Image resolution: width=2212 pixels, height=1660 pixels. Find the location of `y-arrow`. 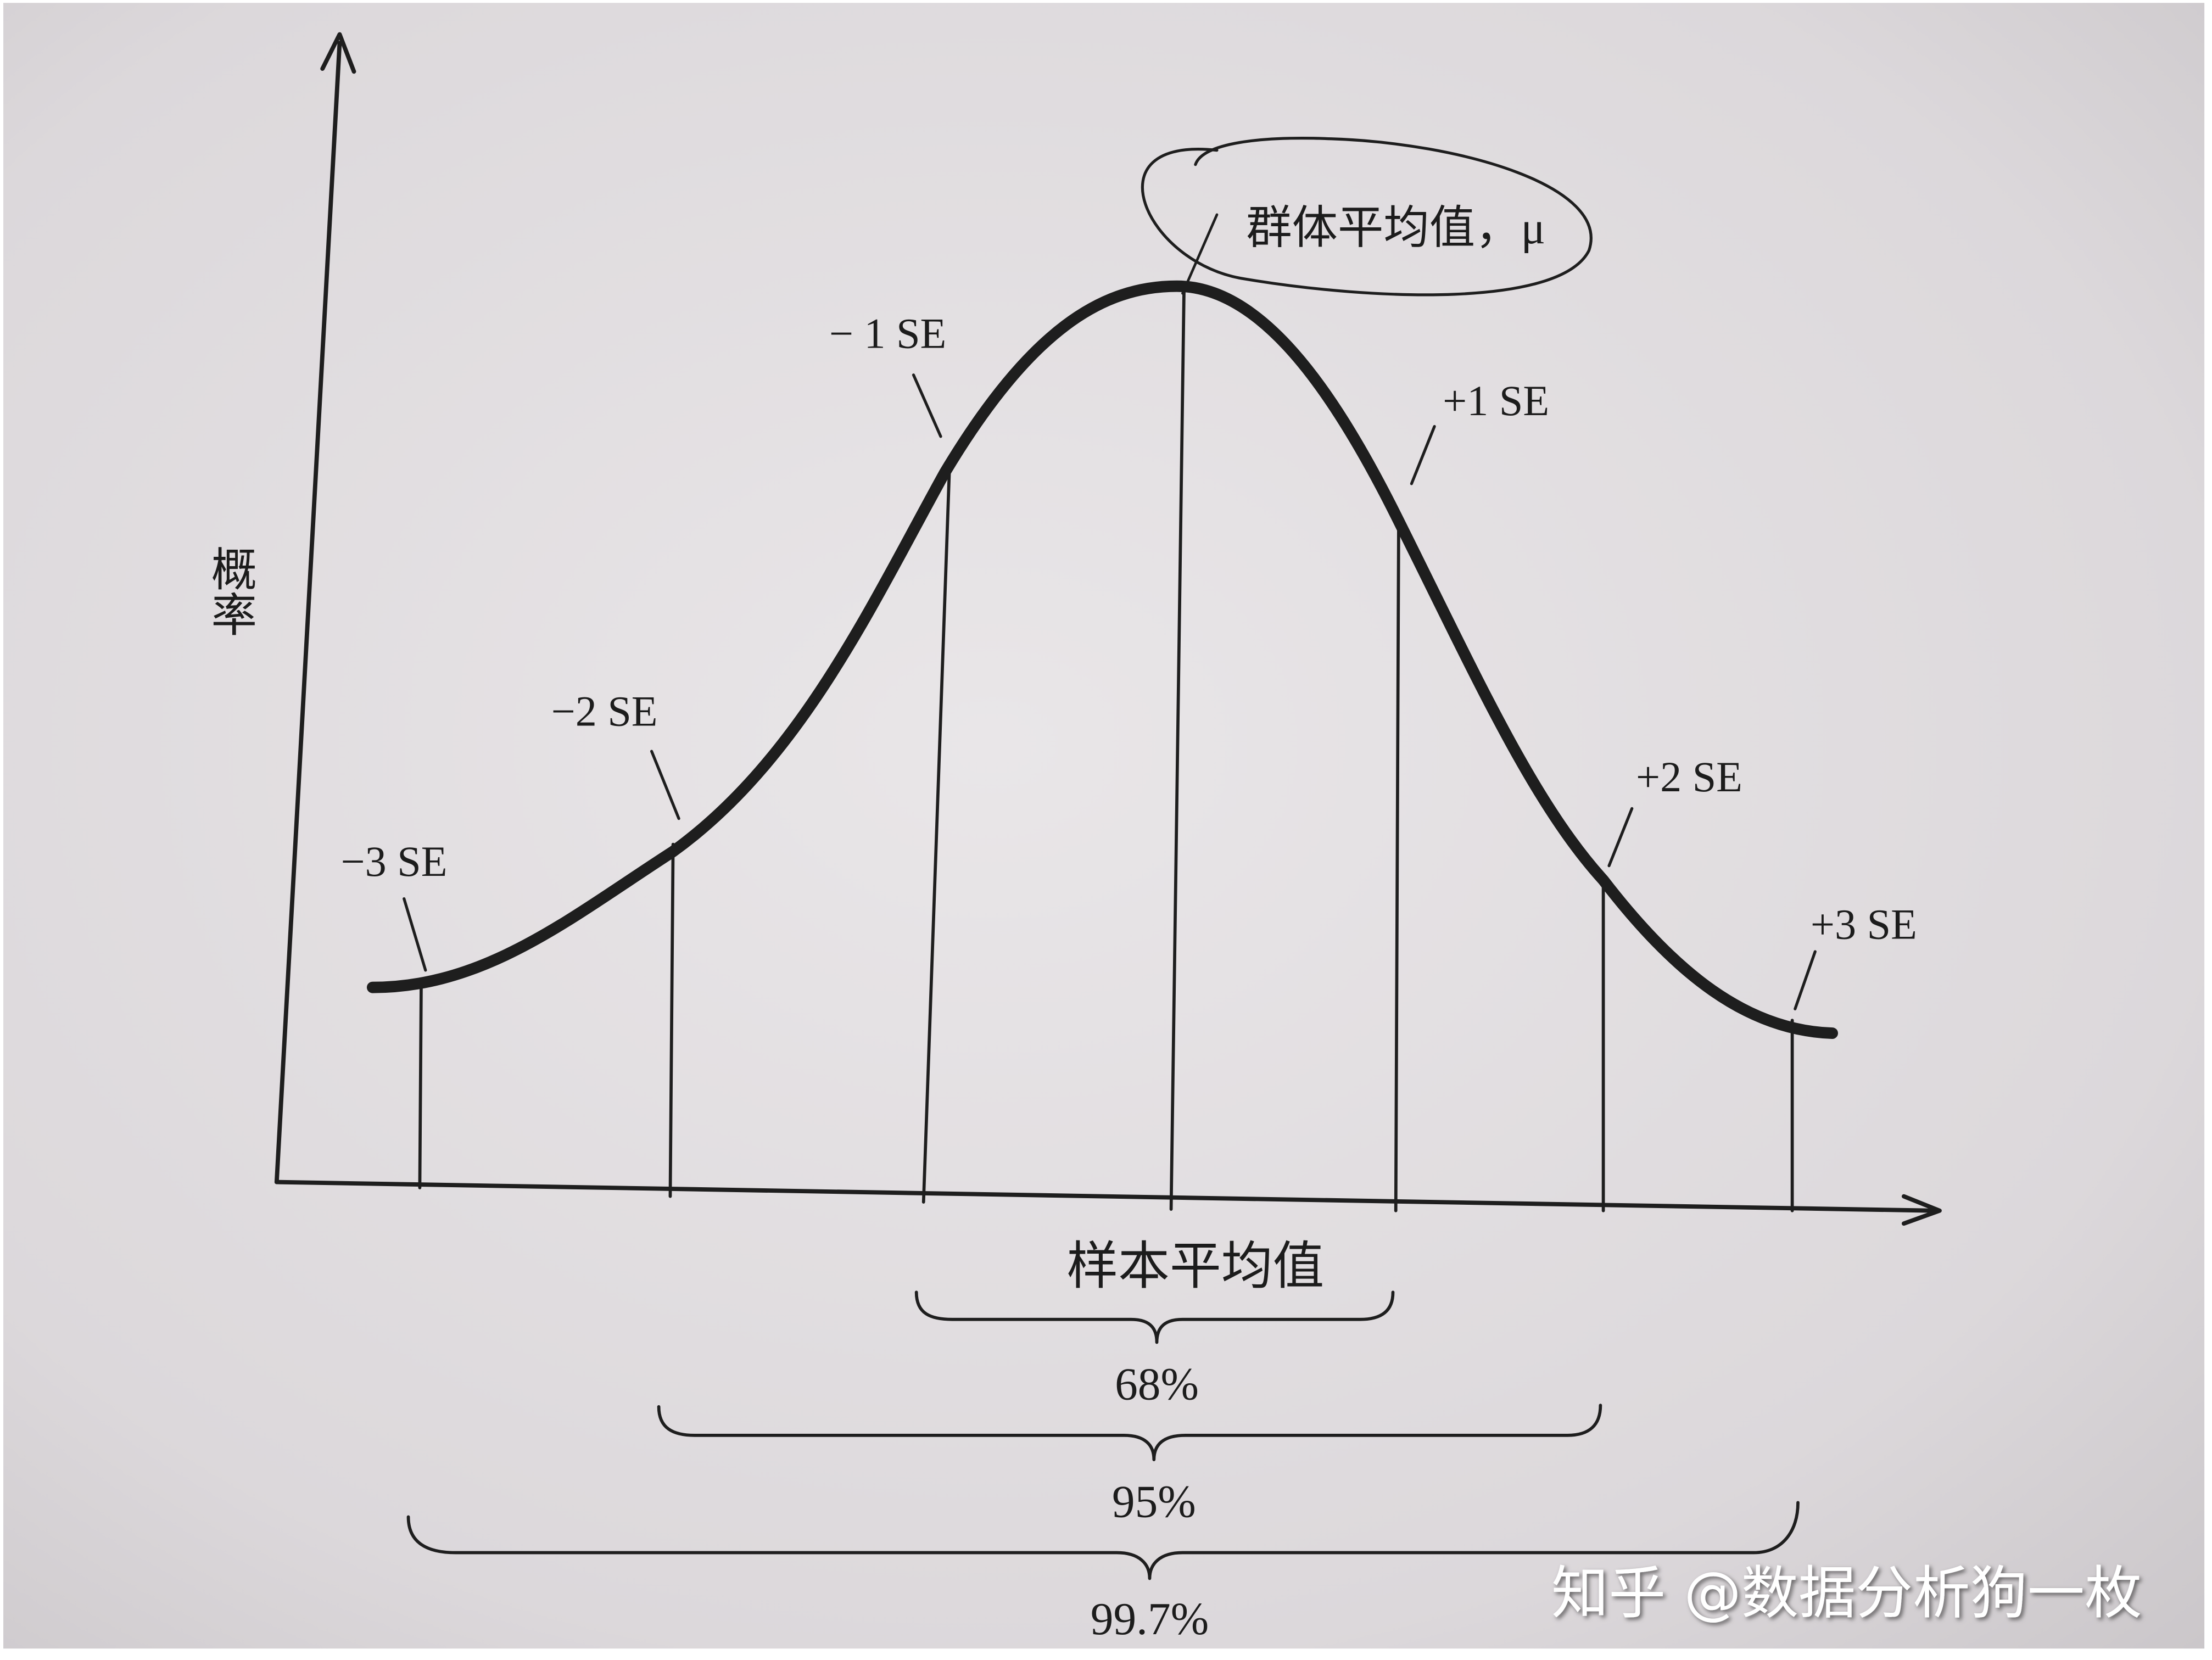

y-arrow is located at coordinates (338, 53).